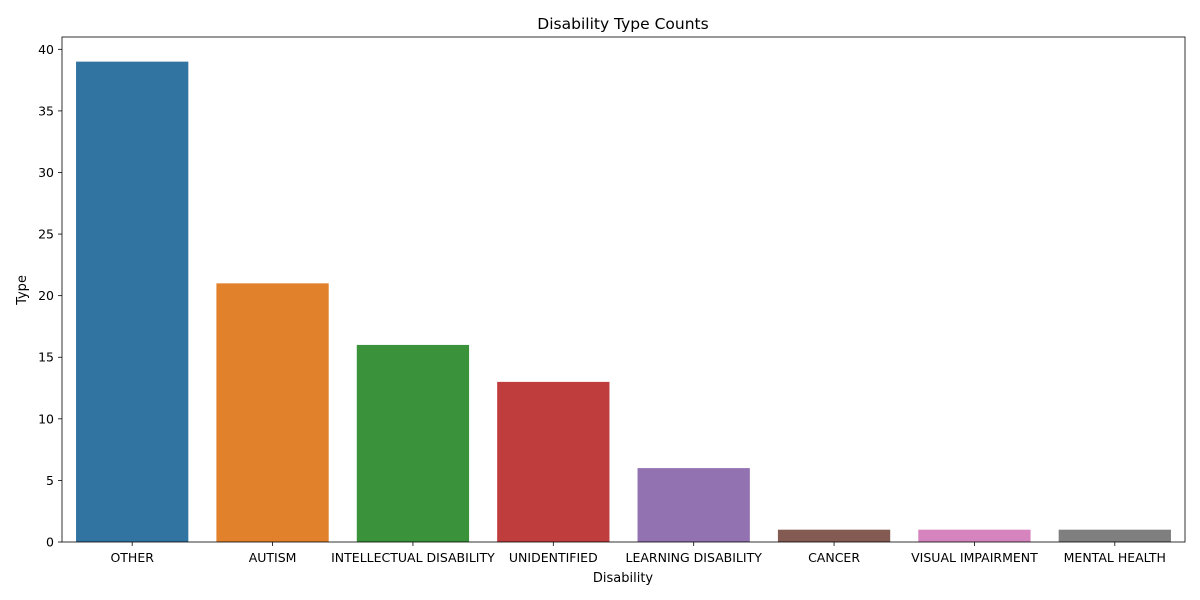  I want to click on y-tick-label: 10, so click(46, 418).